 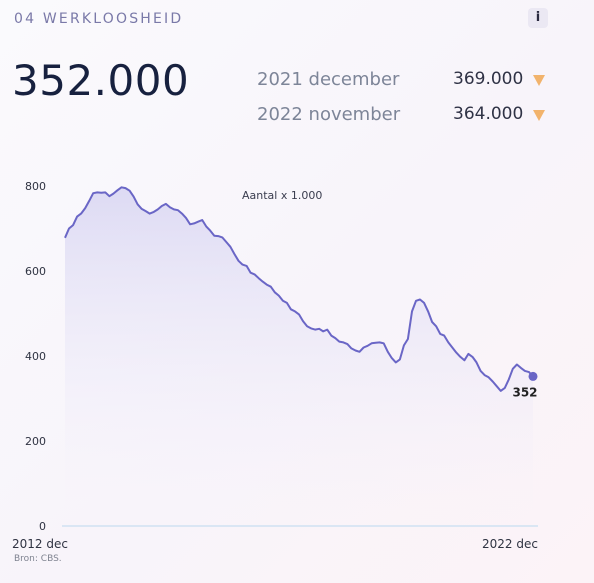 What do you see at coordinates (99, 19) in the screenshot?
I see `card-title: 04 WERKLOOSHEID` at bounding box center [99, 19].